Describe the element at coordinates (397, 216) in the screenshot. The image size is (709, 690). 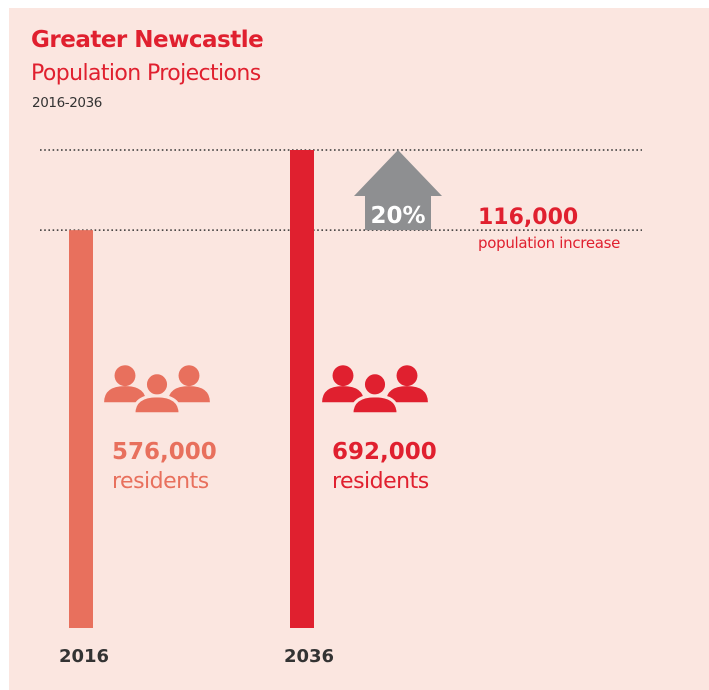
I see `increase-percent-label: 20%` at that location.